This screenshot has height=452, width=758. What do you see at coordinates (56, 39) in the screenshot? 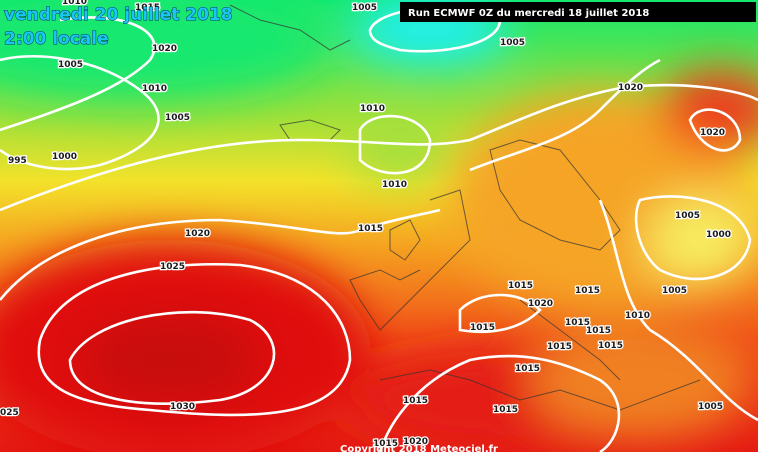
I see `time-title: 2:00 locale` at bounding box center [56, 39].